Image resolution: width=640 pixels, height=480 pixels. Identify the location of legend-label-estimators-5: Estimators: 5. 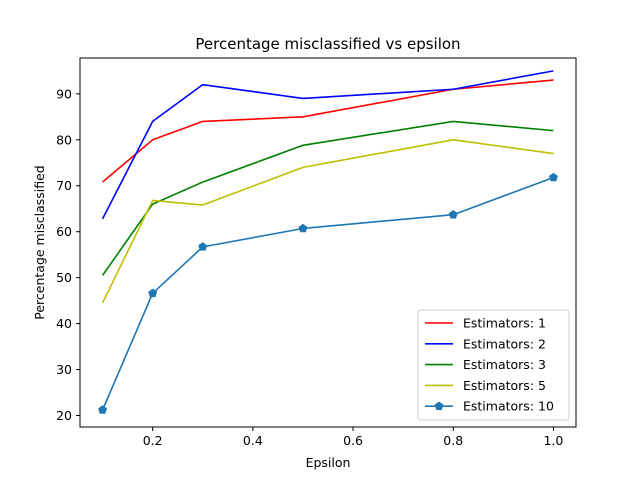
(504, 385).